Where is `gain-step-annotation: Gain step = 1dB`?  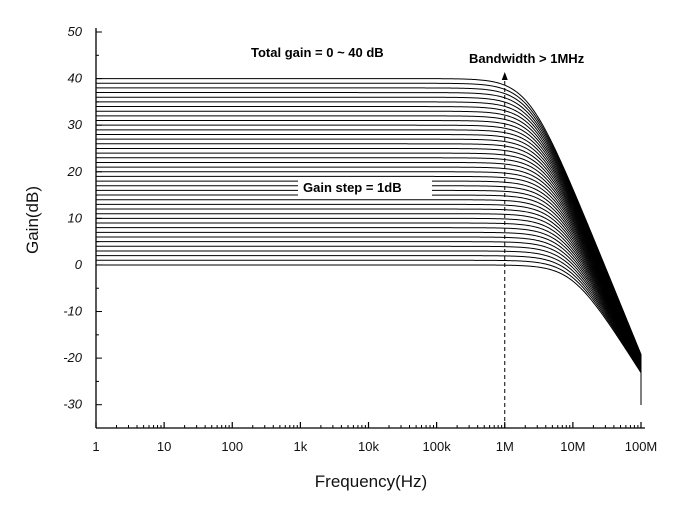 gain-step-annotation: Gain step = 1dB is located at coordinates (352, 187).